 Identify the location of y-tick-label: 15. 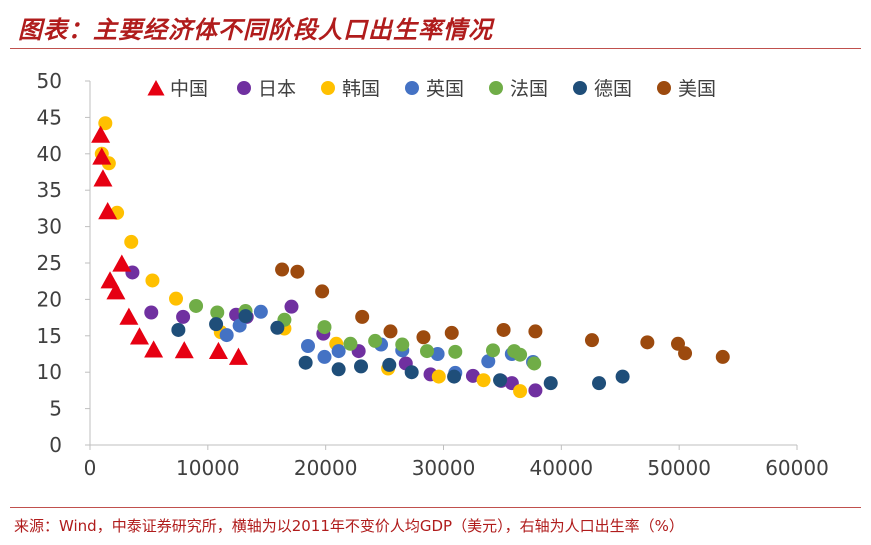
(49, 336).